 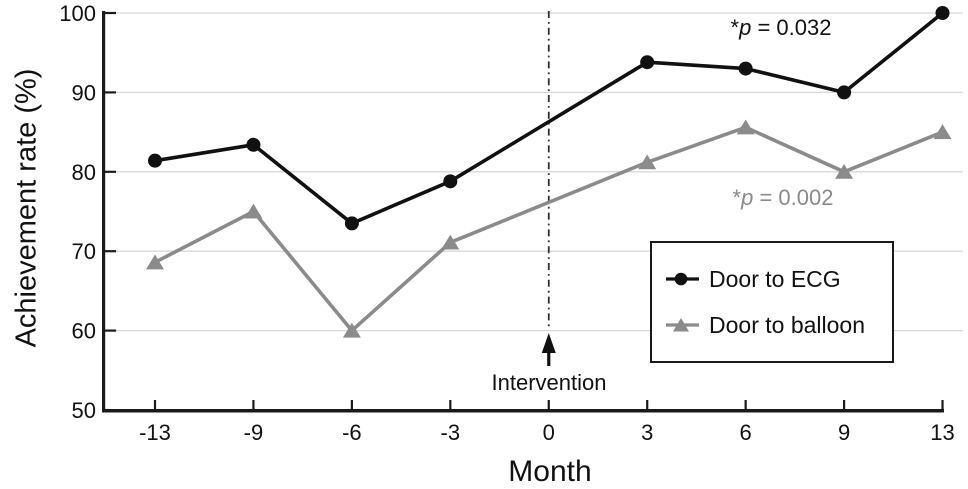 What do you see at coordinates (451, 432) in the screenshot?
I see `x-tick-label: -3` at bounding box center [451, 432].